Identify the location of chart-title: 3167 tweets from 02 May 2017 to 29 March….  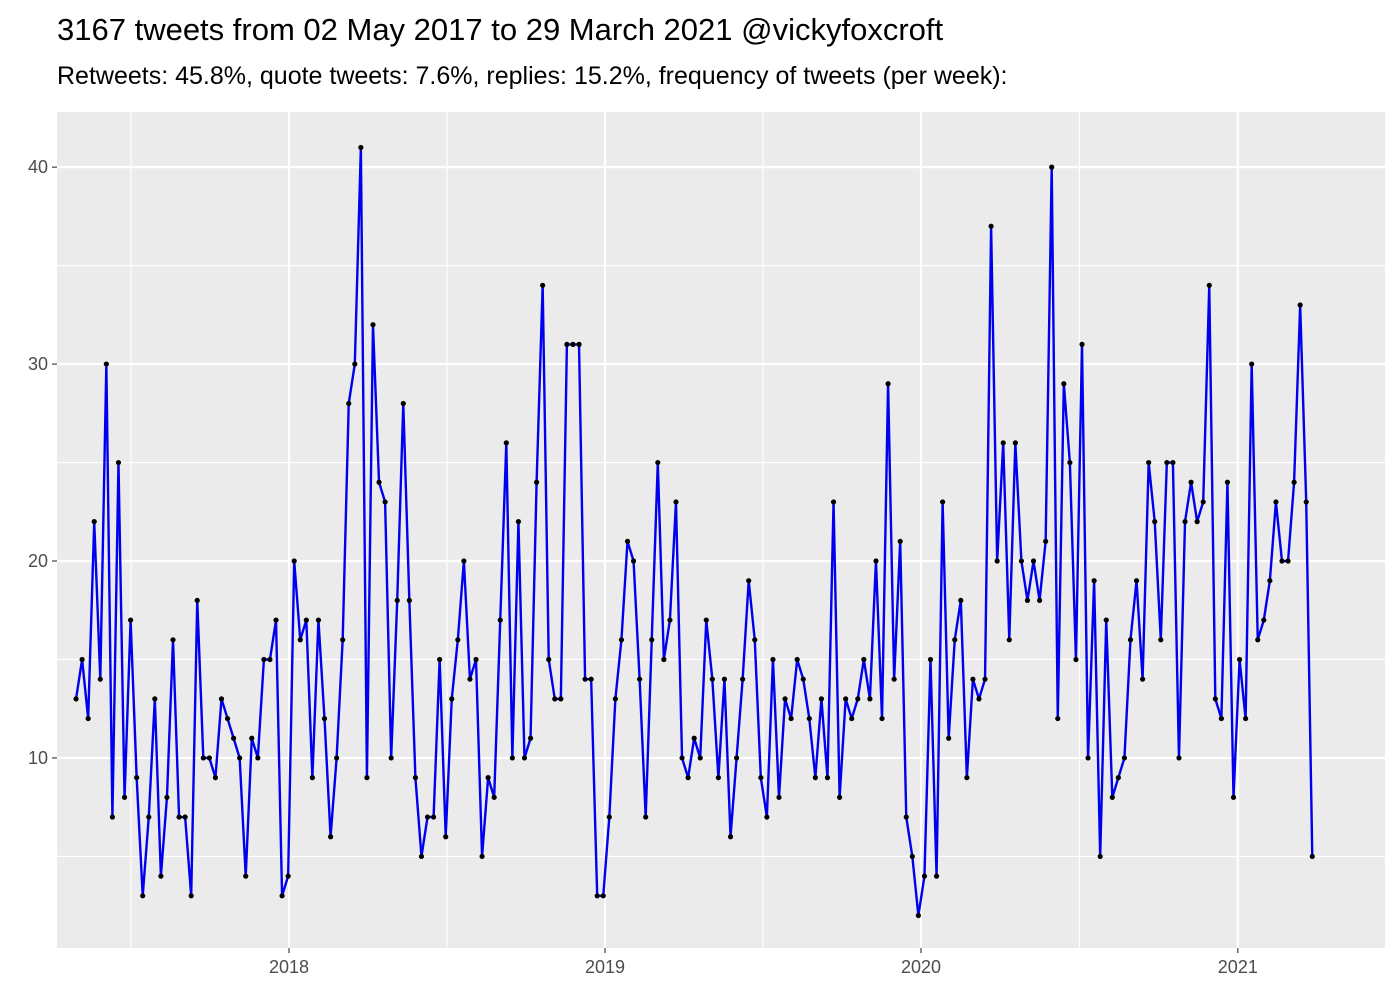
(500, 29).